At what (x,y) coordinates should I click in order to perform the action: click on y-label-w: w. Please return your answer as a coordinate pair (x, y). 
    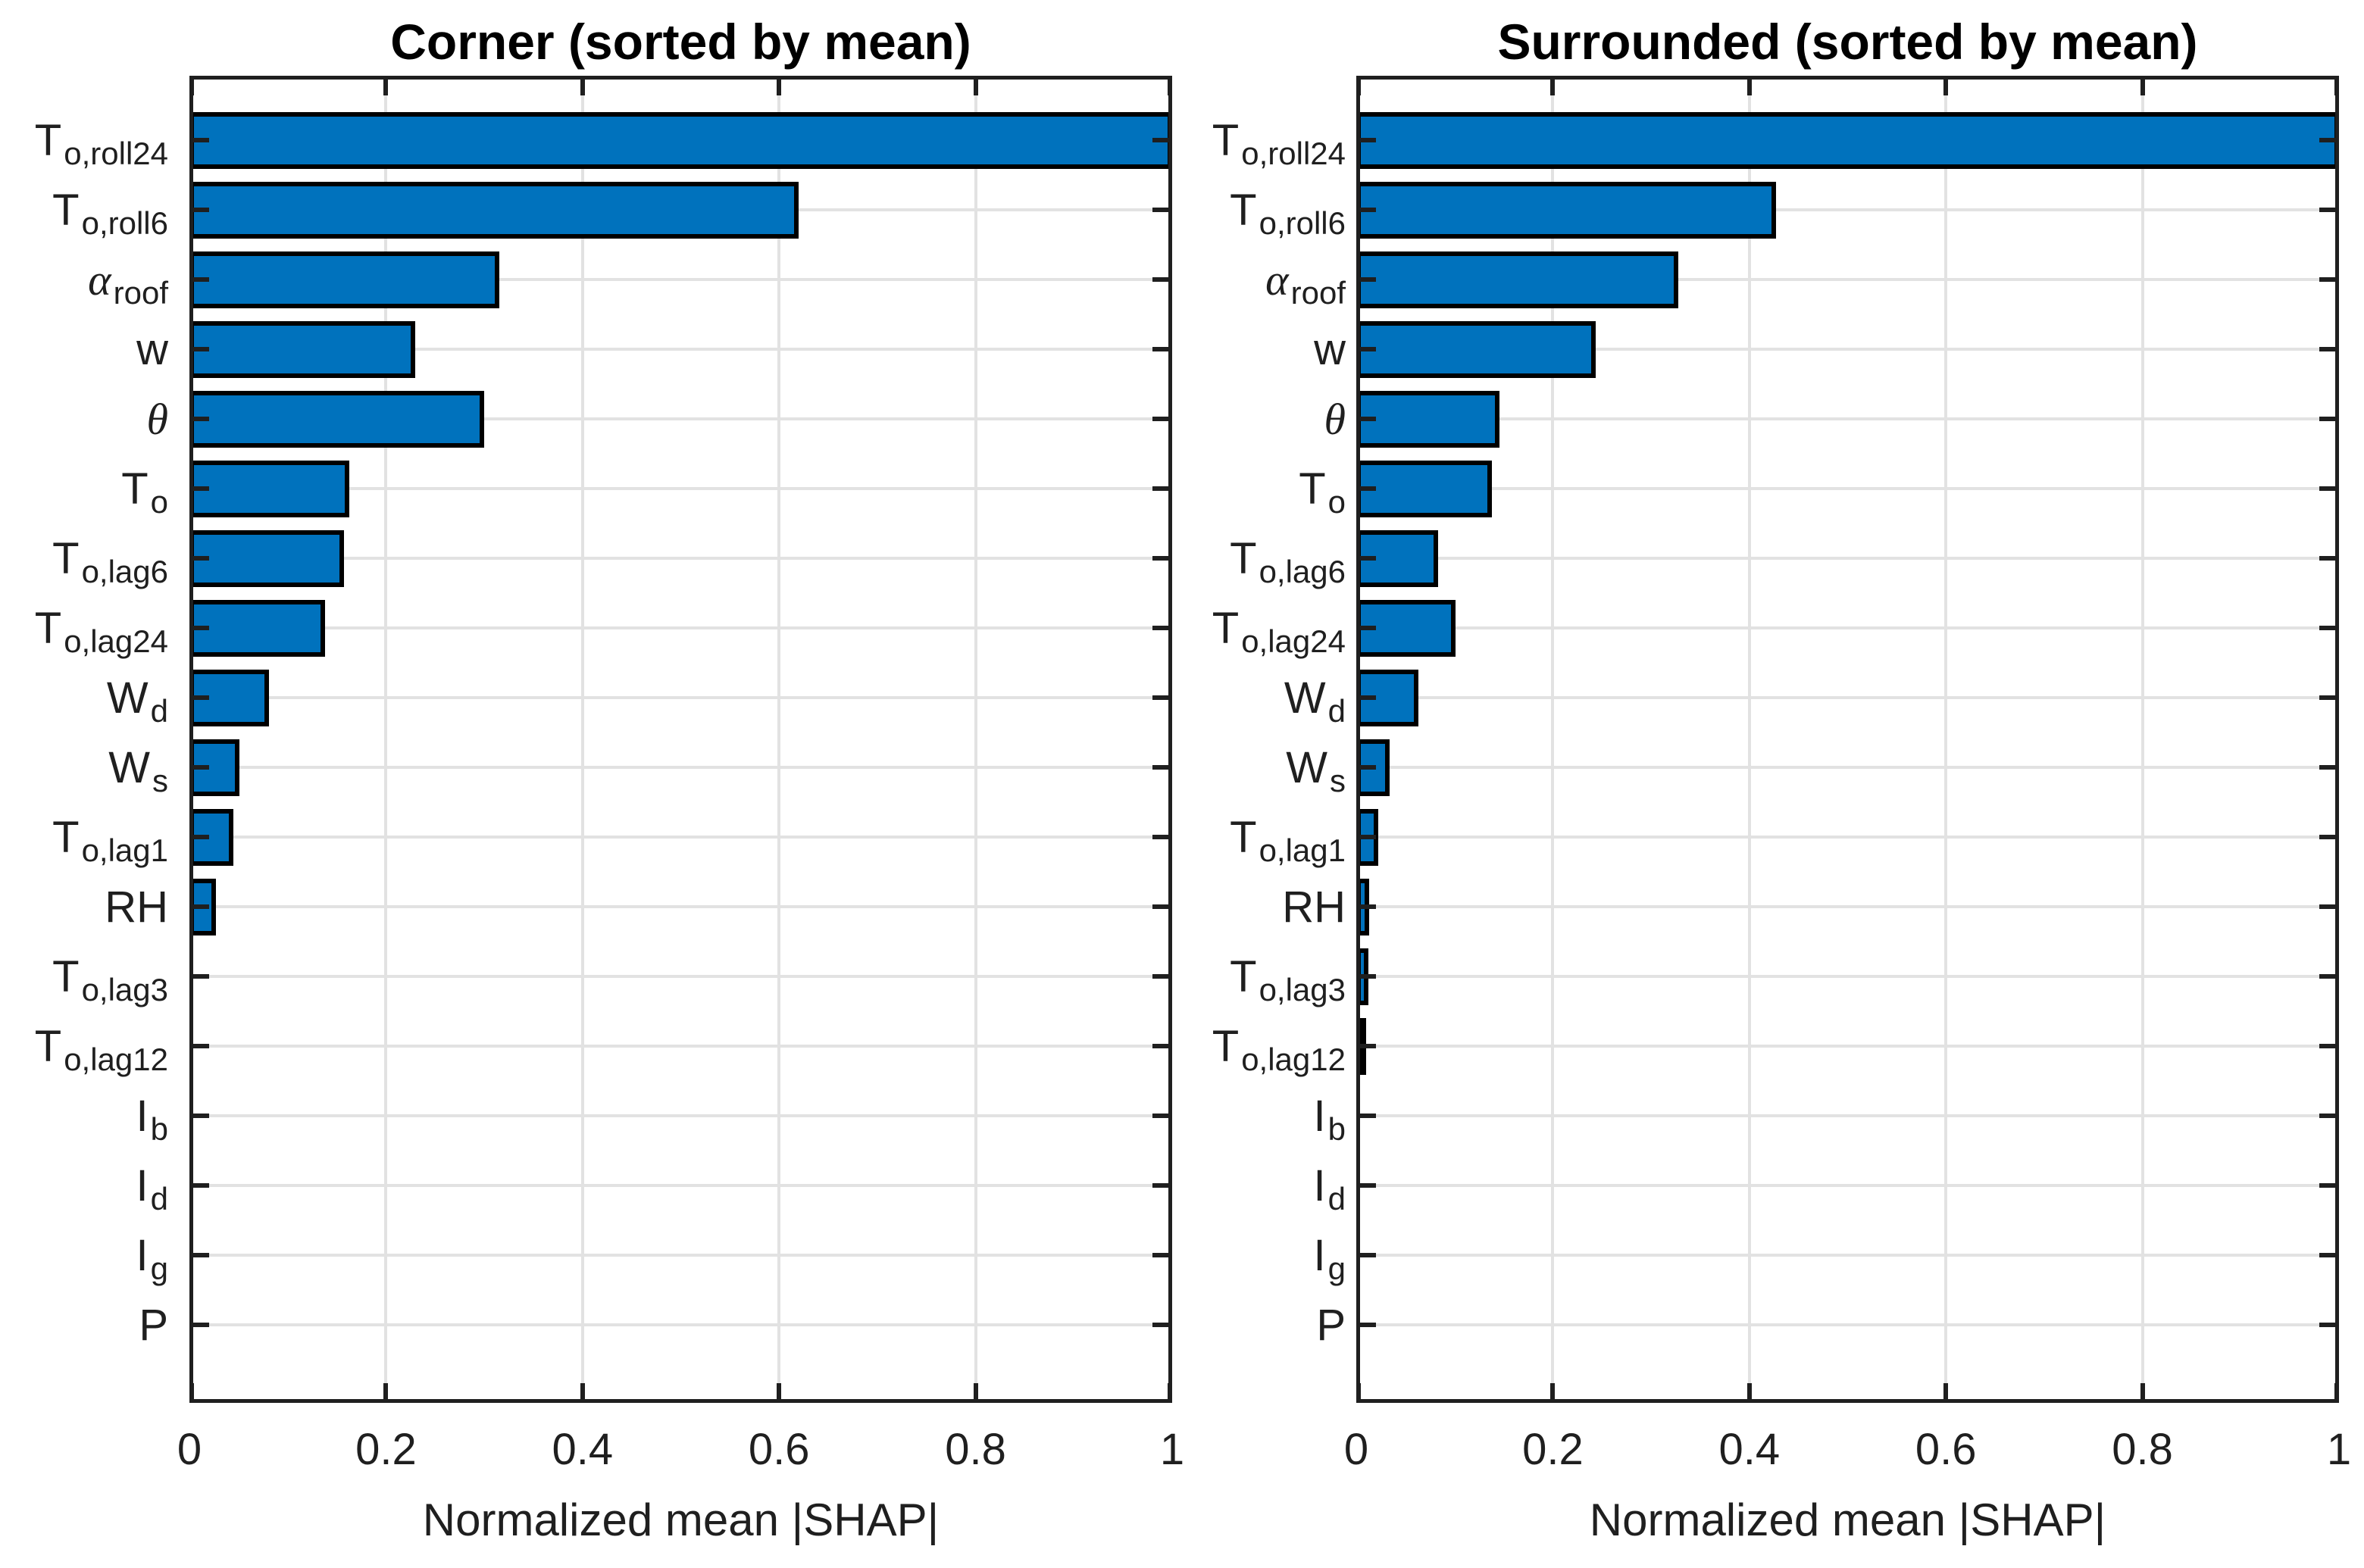
    Looking at the image, I should click on (157, 349).